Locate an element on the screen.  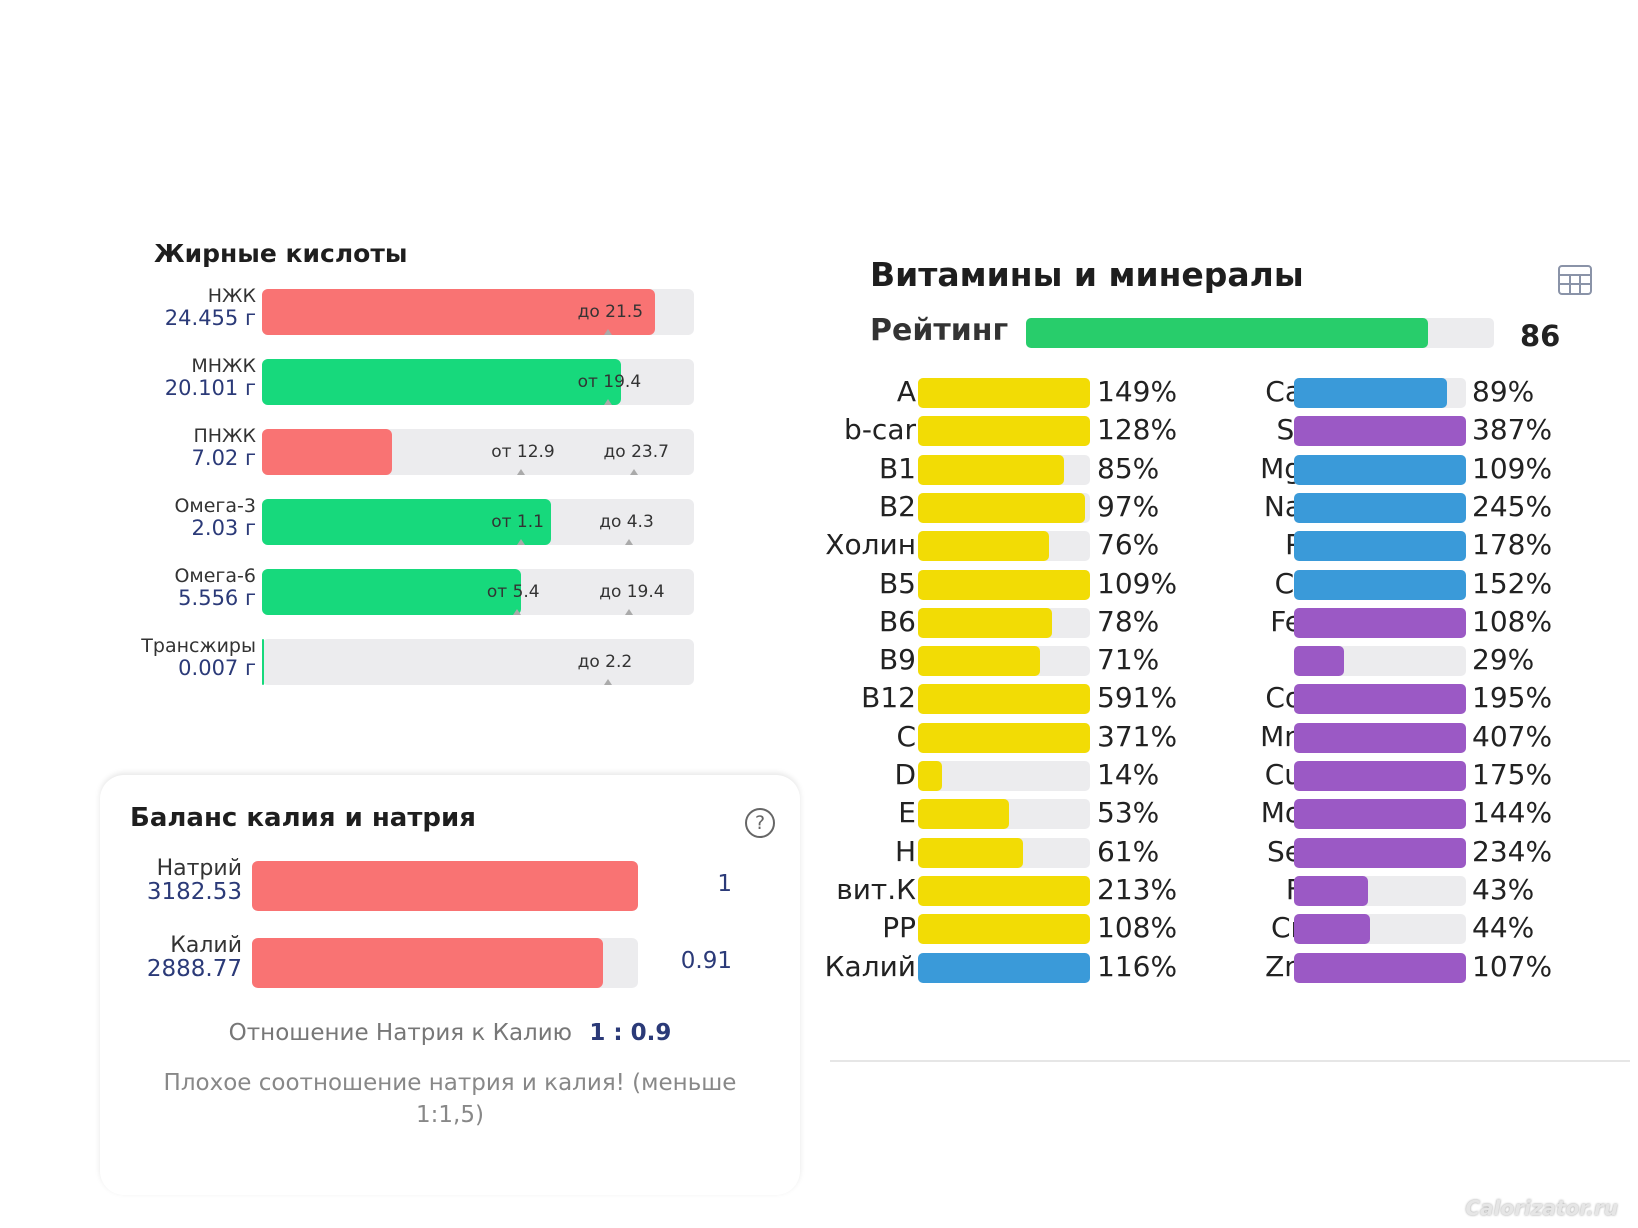
fatty-row-label: Омега-3 2.03 г is located at coordinates (193, 518).